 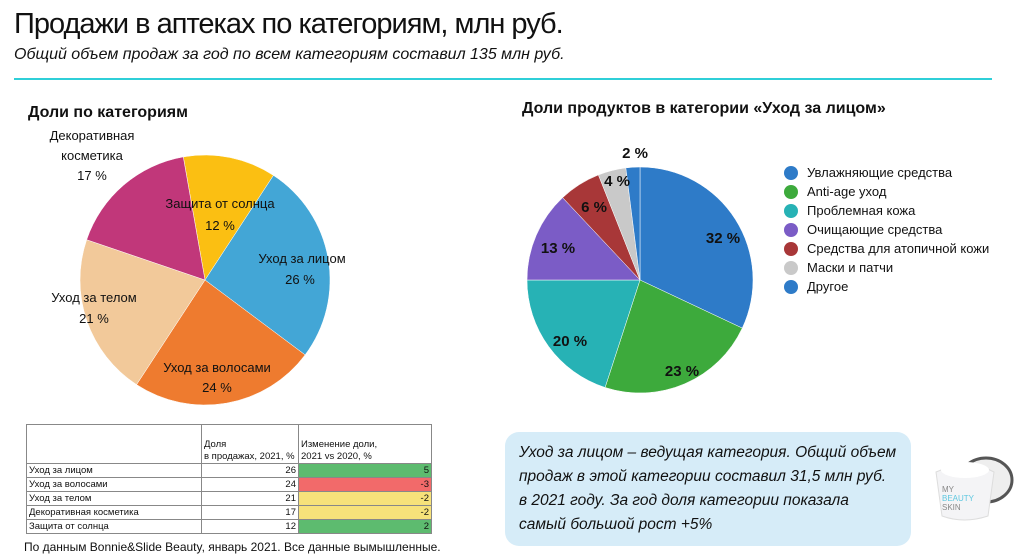 I want to click on slice-label-value: 4 %, so click(x=617, y=181).